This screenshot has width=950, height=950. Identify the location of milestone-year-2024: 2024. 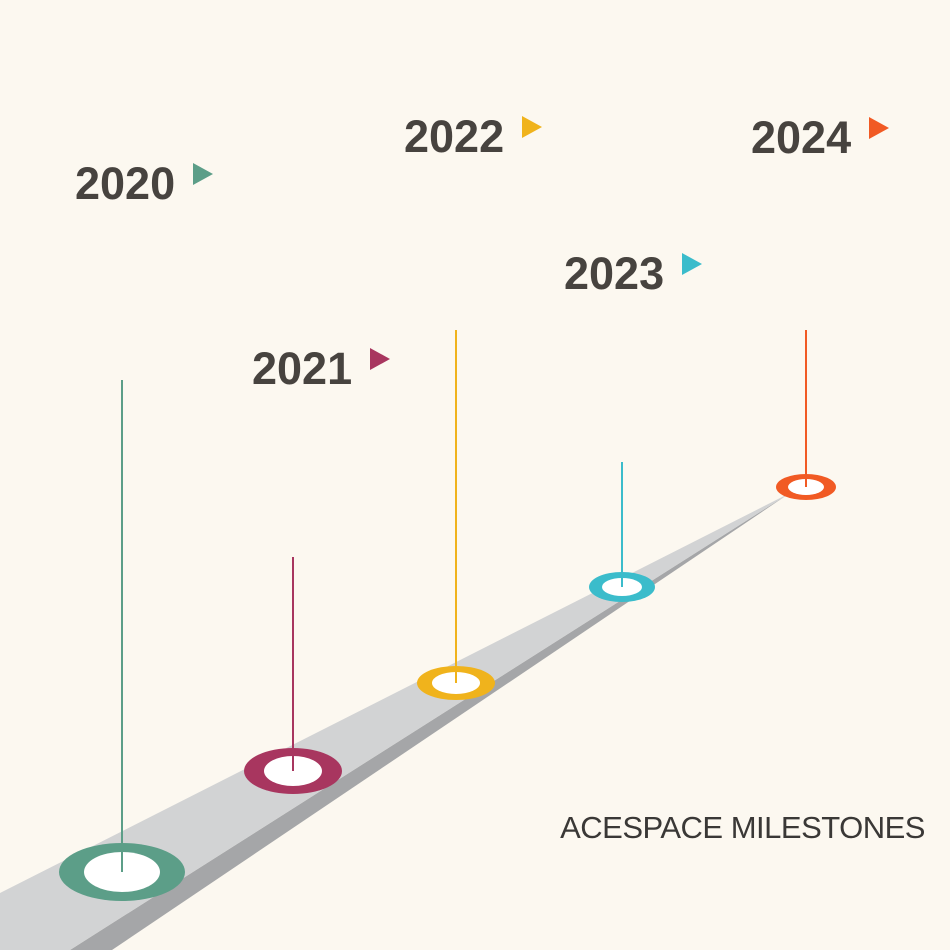
(801, 137).